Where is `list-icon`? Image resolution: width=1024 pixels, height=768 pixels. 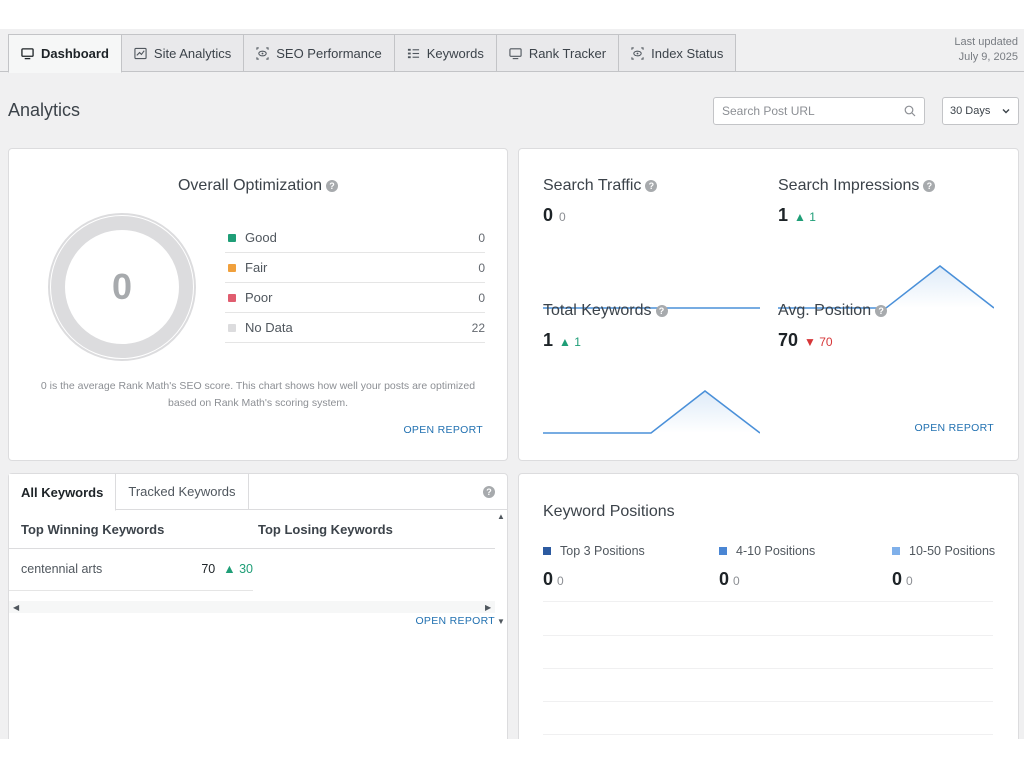 list-icon is located at coordinates (413, 53).